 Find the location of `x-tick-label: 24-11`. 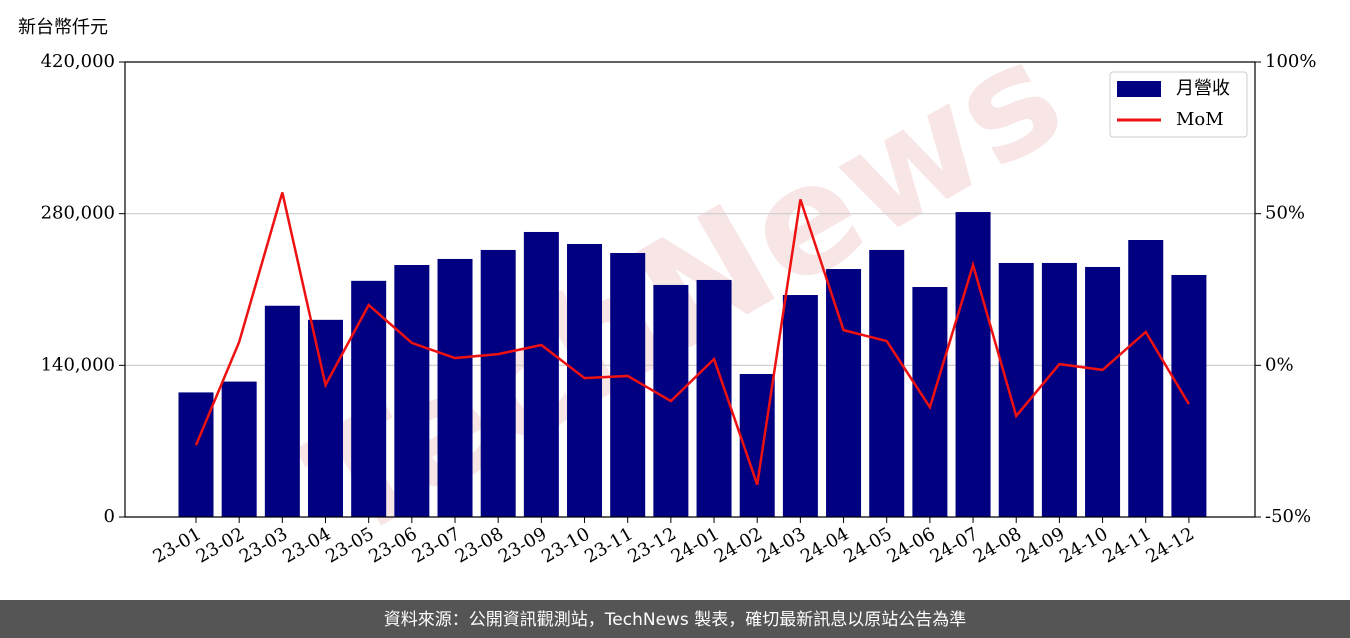

x-tick-label: 24-11 is located at coordinates (1126, 545).